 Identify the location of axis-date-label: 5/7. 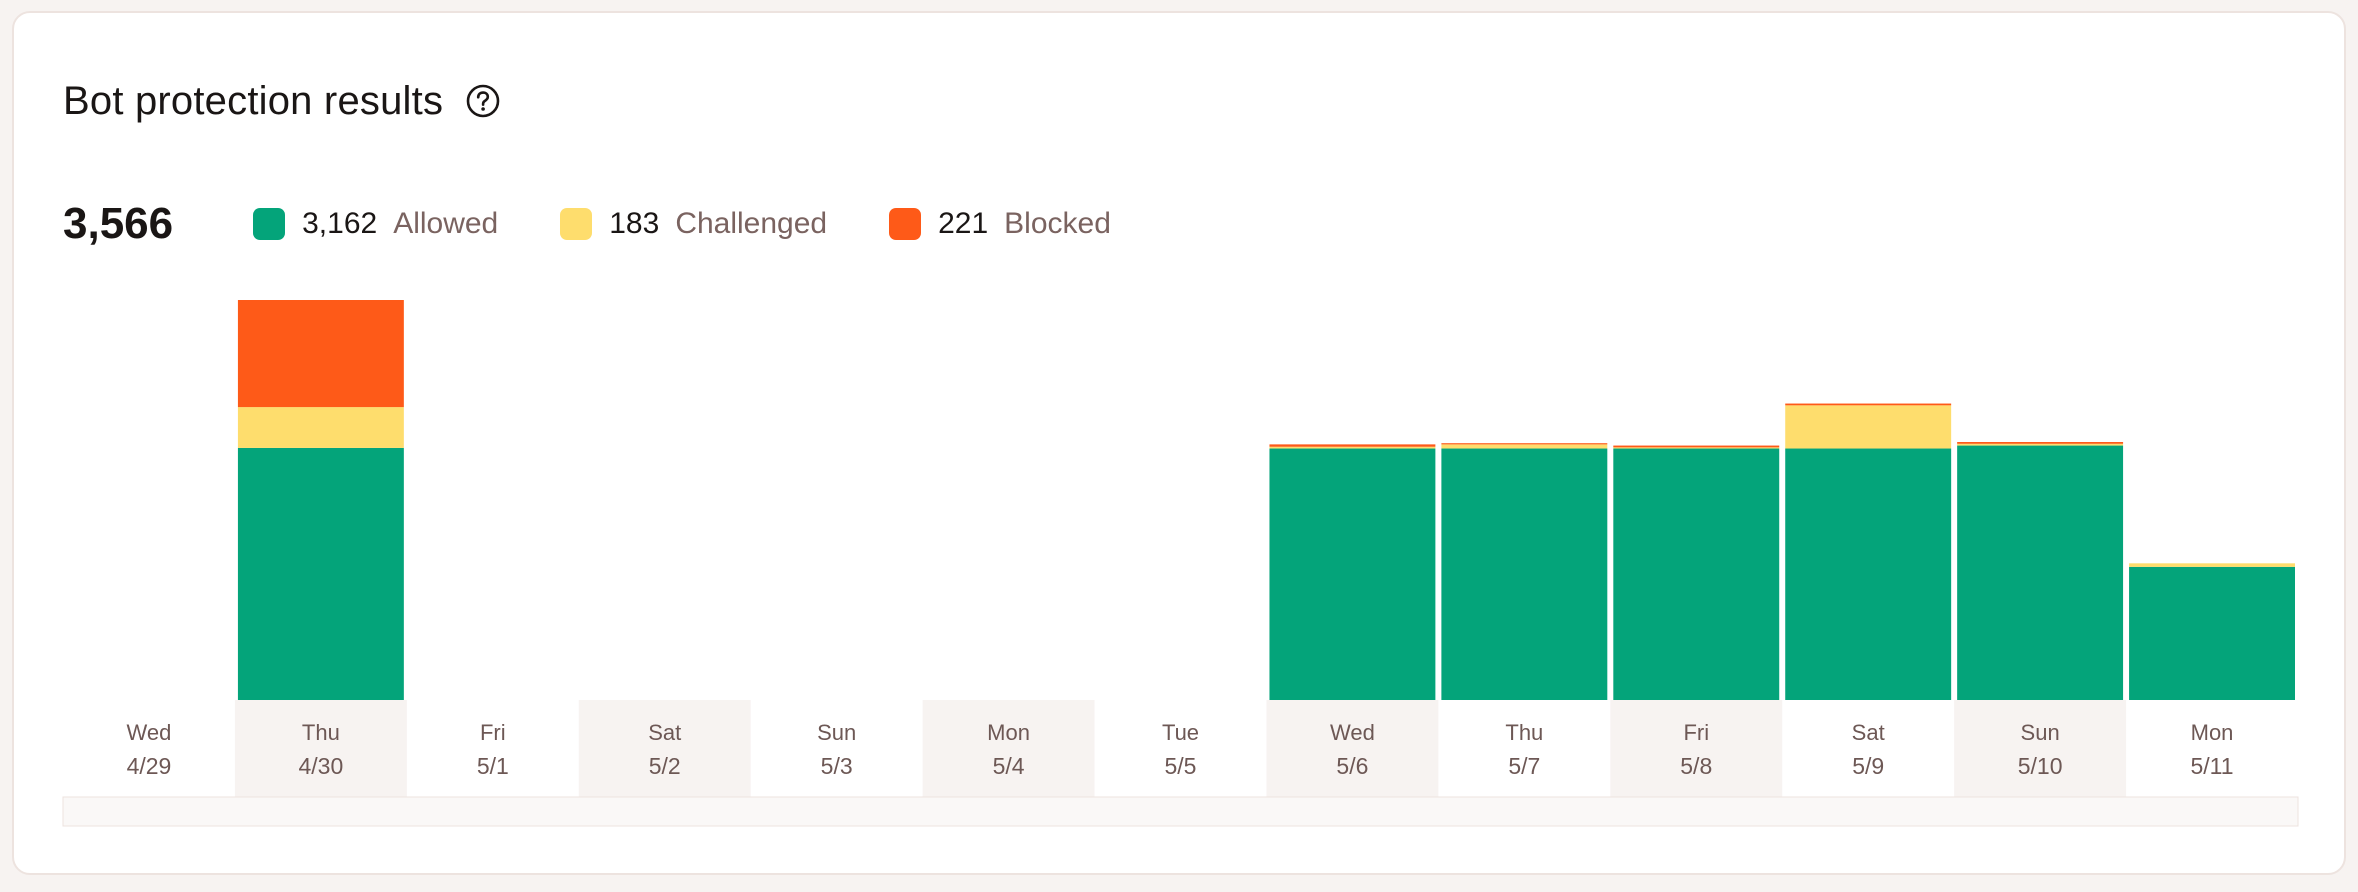
(1524, 766).